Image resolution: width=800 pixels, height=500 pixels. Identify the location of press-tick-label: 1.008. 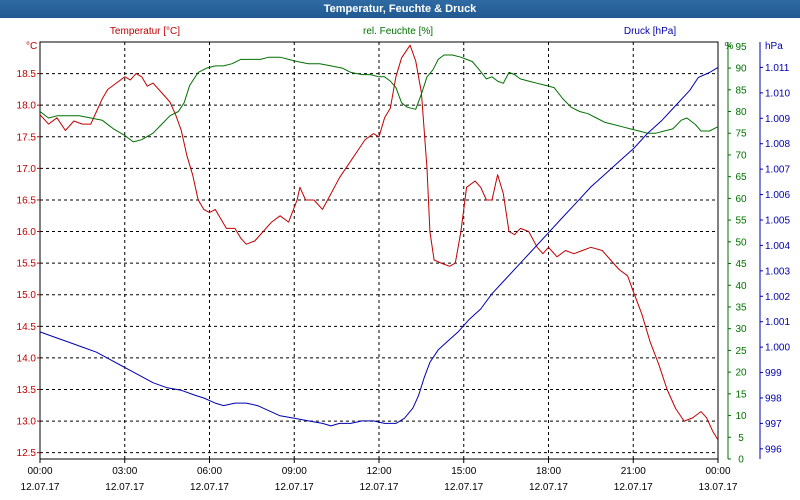
(777, 144).